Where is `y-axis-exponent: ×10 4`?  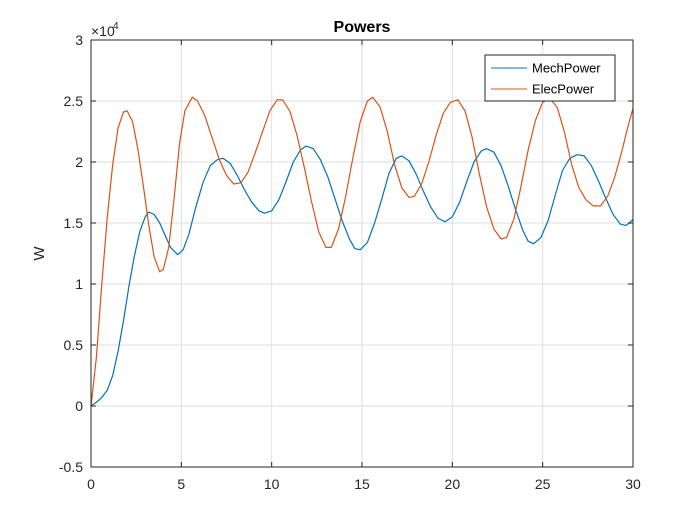
y-axis-exponent: ×10 4 is located at coordinates (105, 30).